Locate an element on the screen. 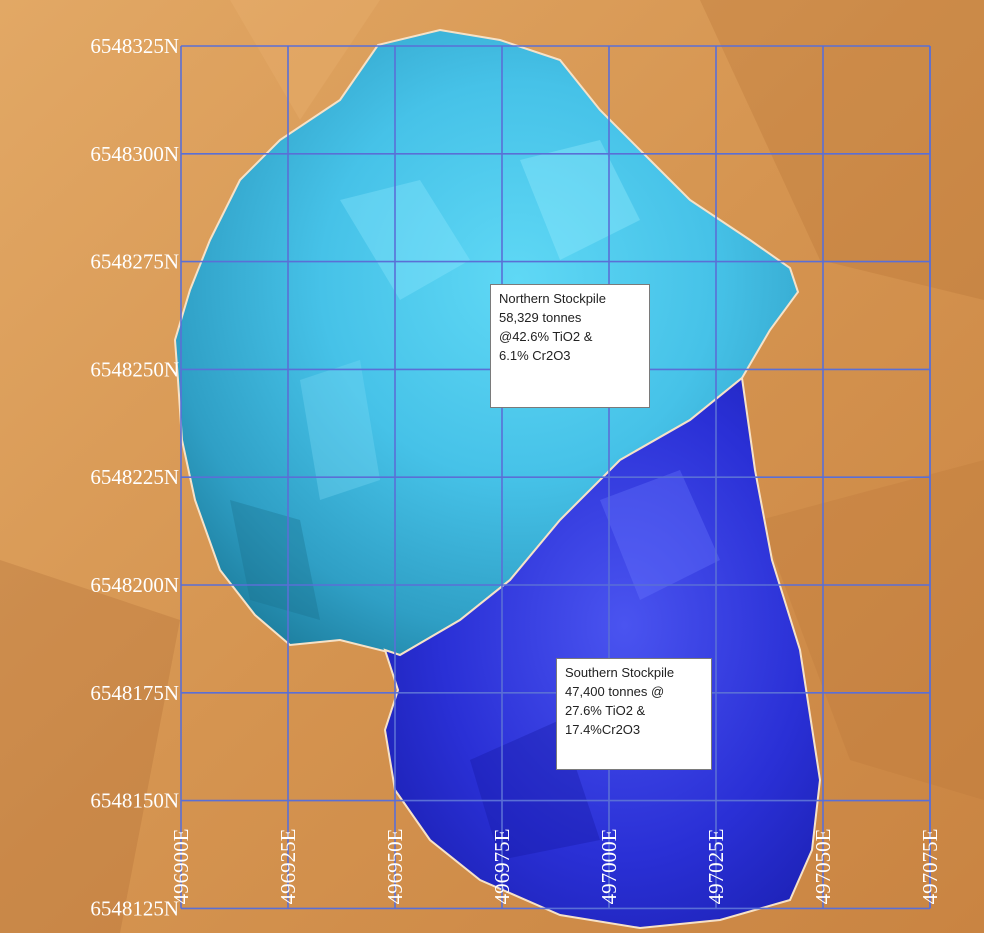 Image resolution: width=984 pixels, height=933 pixels. northing-label: 6548275N is located at coordinates (134, 262).